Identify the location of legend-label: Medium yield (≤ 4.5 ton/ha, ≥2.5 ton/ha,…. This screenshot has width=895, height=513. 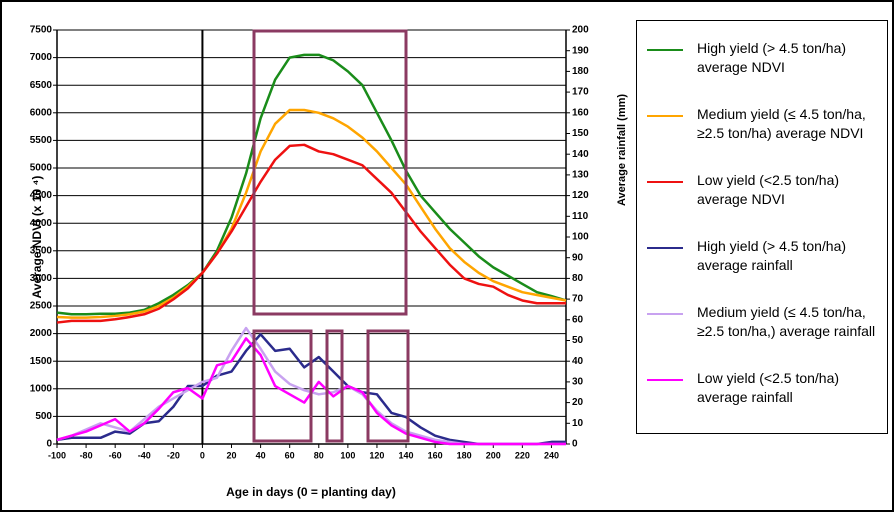
(786, 321).